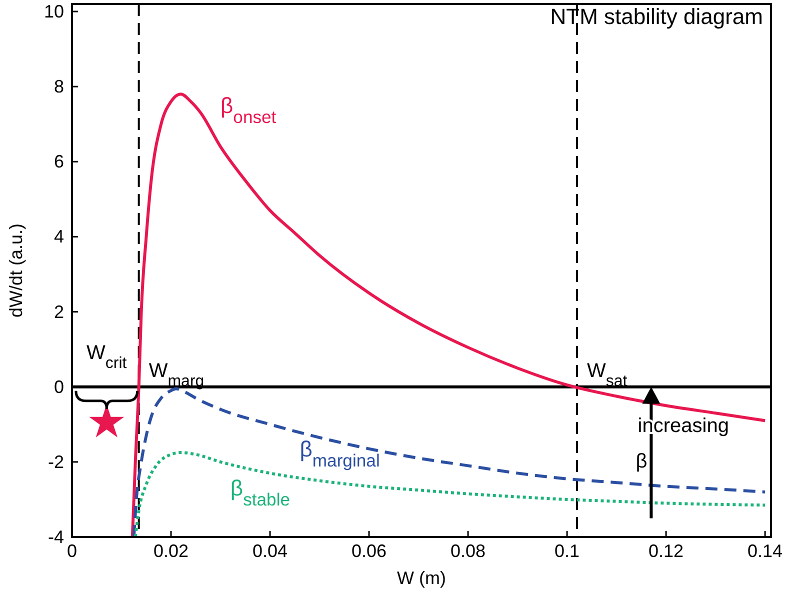 Image resolution: width=785 pixels, height=594 pixels. I want to click on y-tick-label: 8, so click(59, 86).